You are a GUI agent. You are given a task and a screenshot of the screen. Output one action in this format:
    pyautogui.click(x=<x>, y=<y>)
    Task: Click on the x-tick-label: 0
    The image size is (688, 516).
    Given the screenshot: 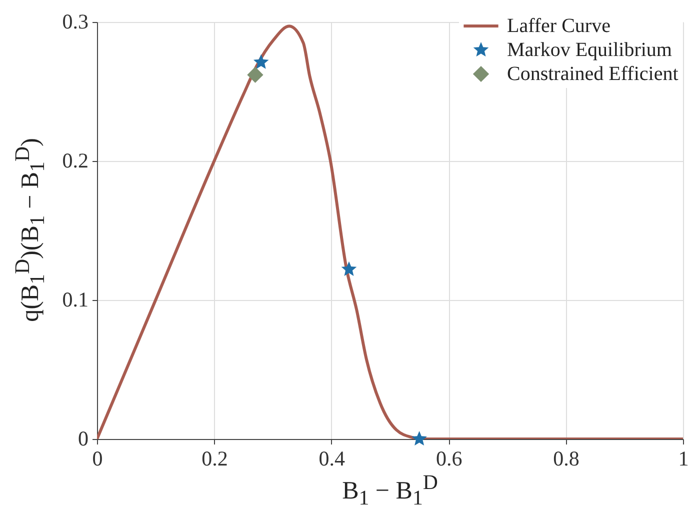 What is the action you would take?
    pyautogui.click(x=97, y=458)
    